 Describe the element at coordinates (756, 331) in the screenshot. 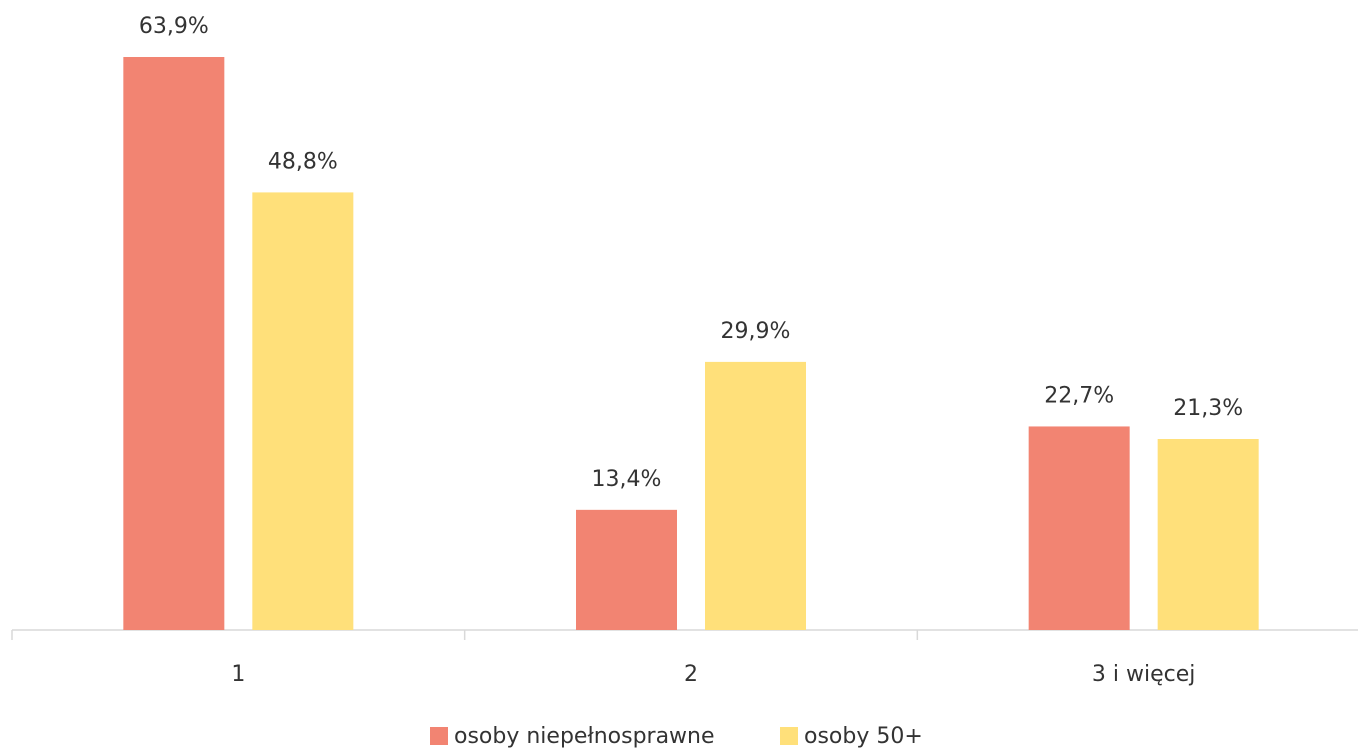

I see `data-label: 29,9%` at that location.